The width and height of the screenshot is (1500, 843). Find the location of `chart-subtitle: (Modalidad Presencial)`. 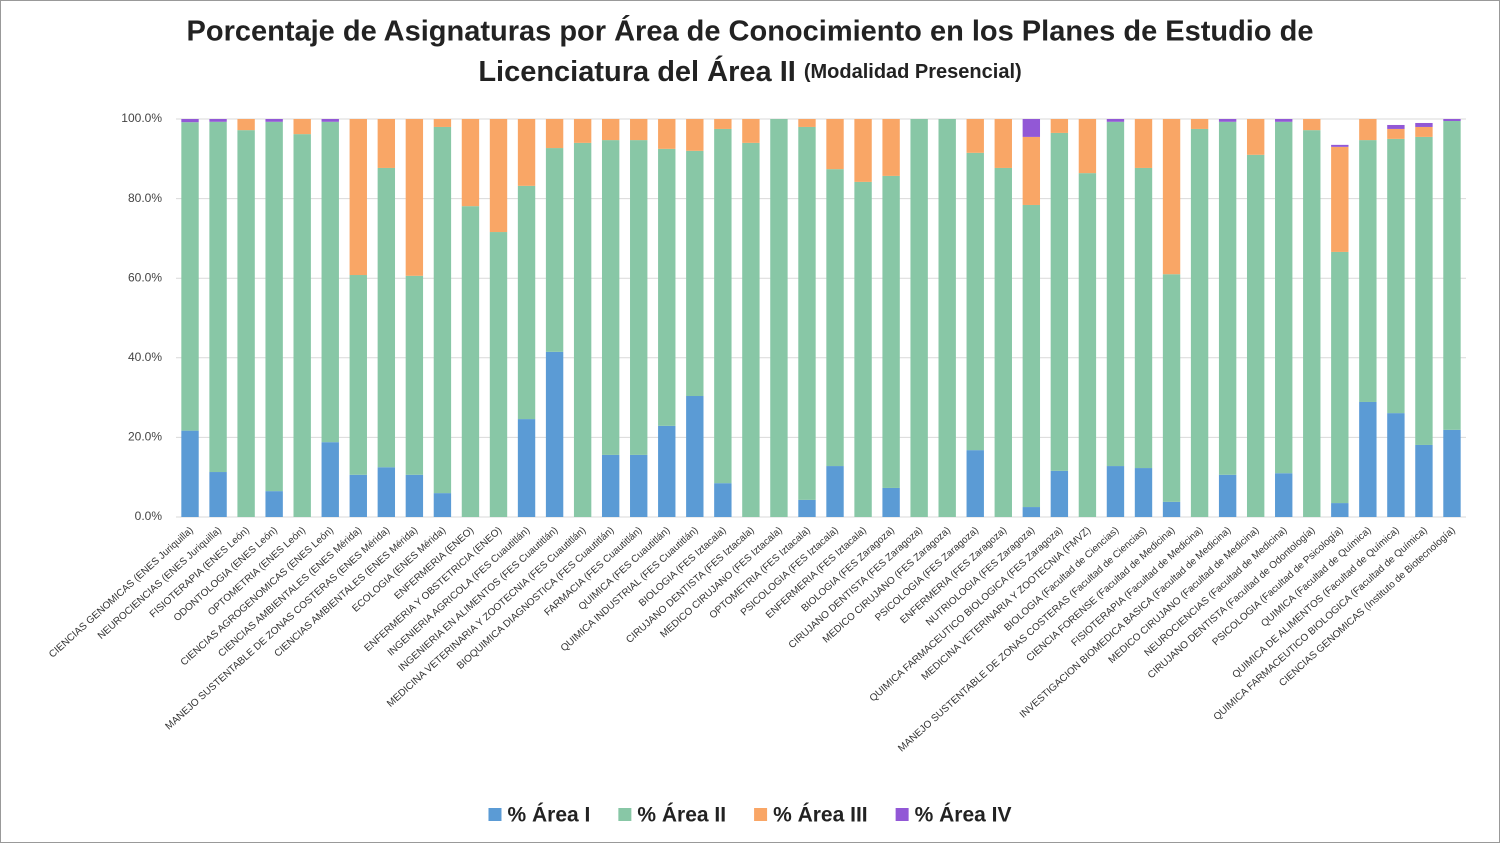

chart-subtitle: (Modalidad Presencial) is located at coordinates (913, 72).